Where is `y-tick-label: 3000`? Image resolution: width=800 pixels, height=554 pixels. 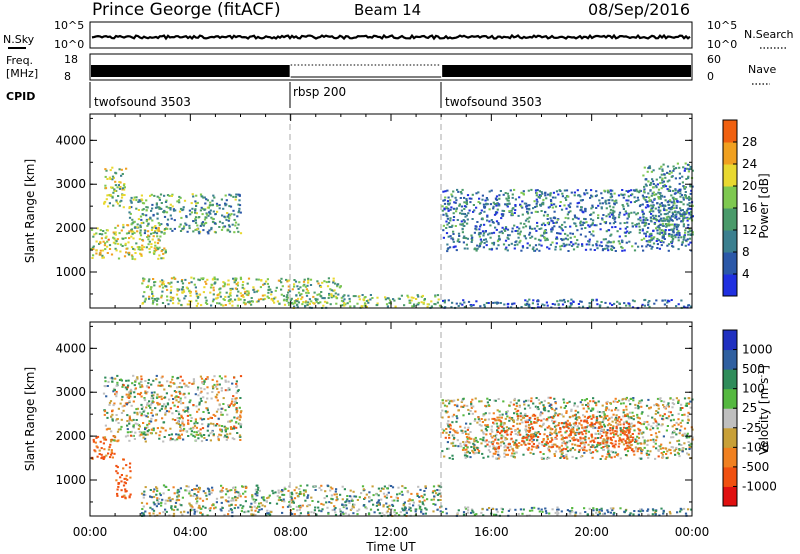 y-tick-label: 3000 is located at coordinates (70, 184).